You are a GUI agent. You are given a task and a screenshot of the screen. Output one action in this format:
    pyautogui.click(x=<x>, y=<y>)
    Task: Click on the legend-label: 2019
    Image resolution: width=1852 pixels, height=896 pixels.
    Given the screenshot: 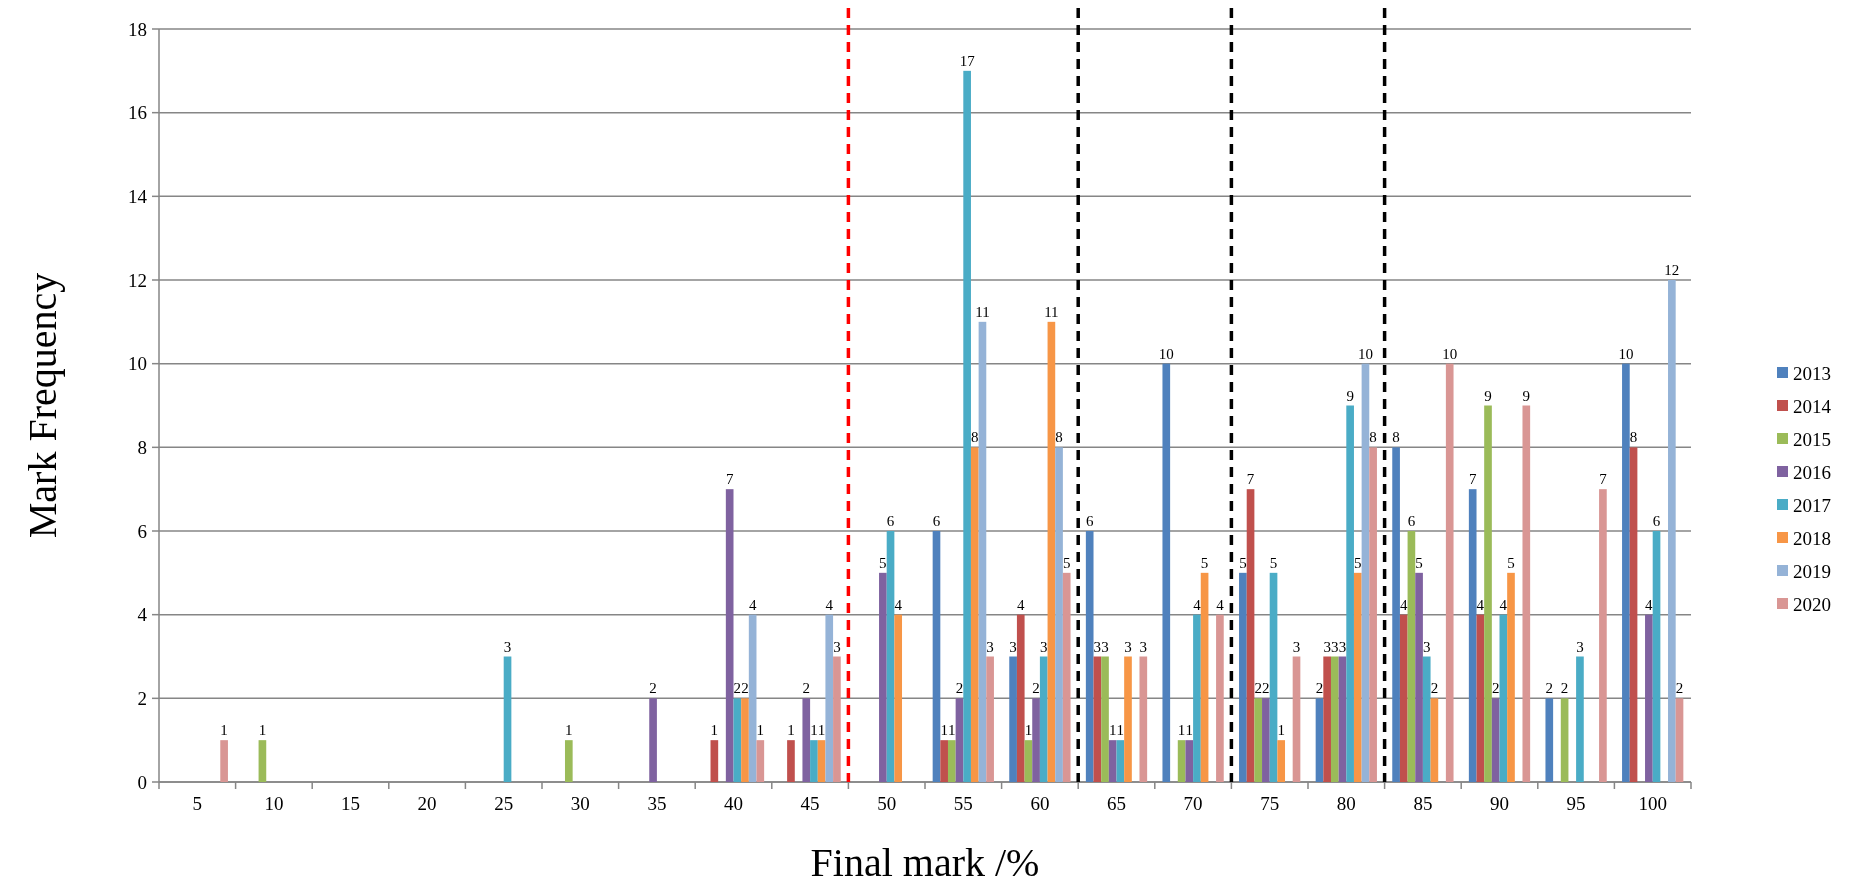 What is the action you would take?
    pyautogui.click(x=1812, y=571)
    